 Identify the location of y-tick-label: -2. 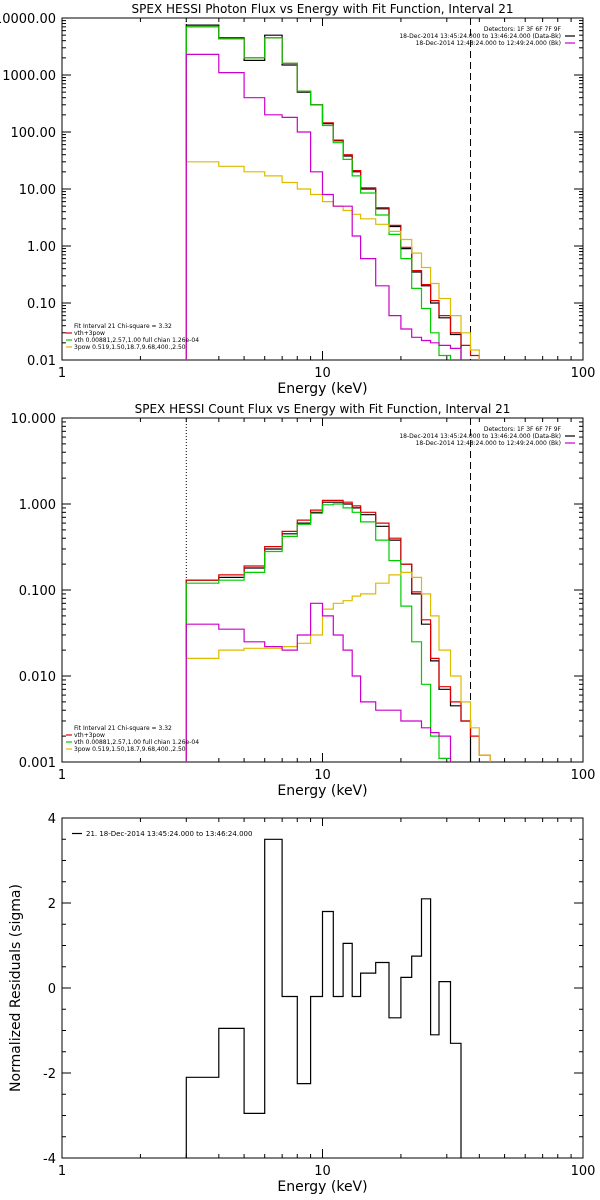
(49, 1074).